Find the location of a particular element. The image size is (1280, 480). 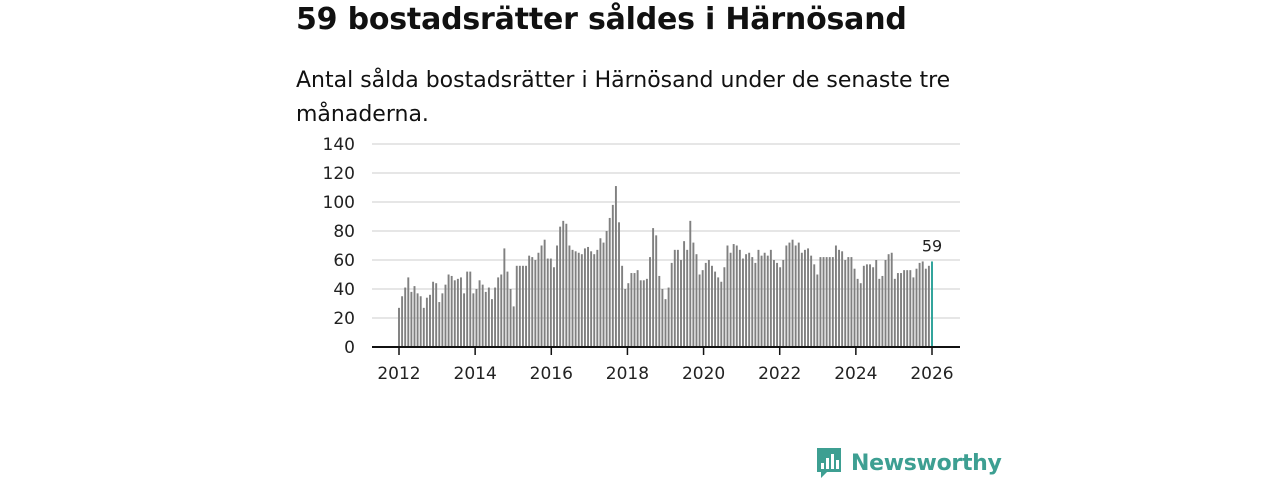

y-tick-label: 120 is located at coordinates (339, 174).